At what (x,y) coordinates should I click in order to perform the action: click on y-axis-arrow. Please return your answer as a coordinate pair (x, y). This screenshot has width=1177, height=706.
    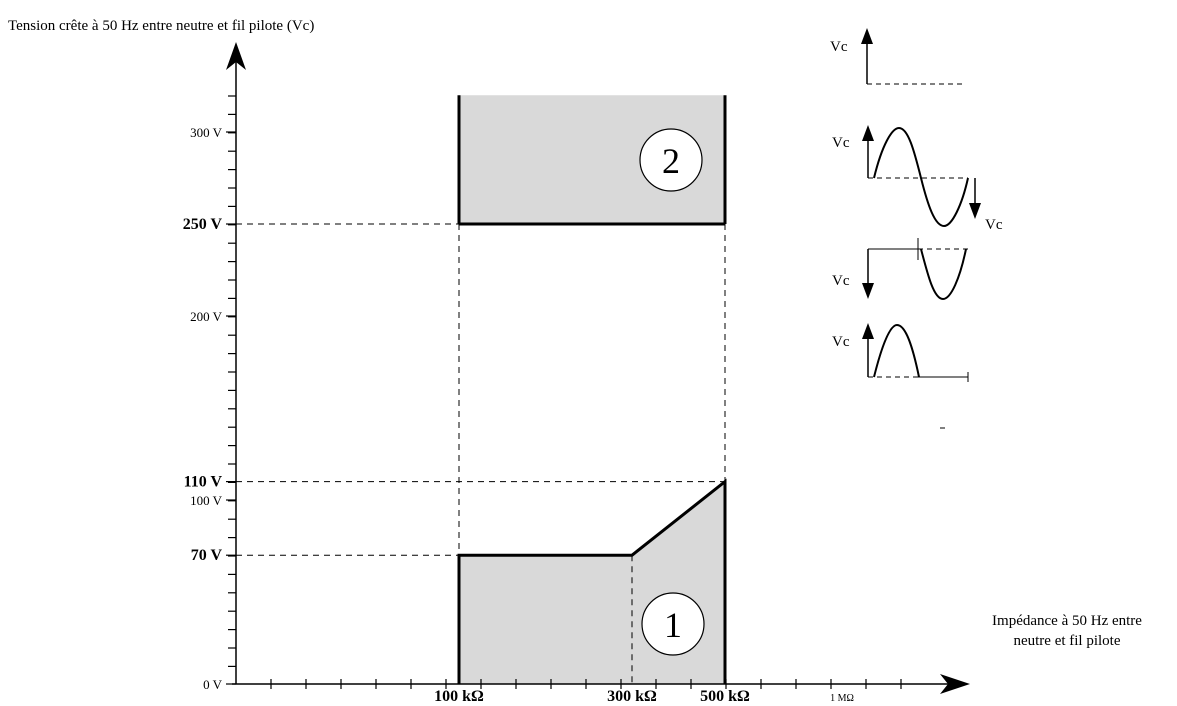
    Looking at the image, I should click on (236, 56).